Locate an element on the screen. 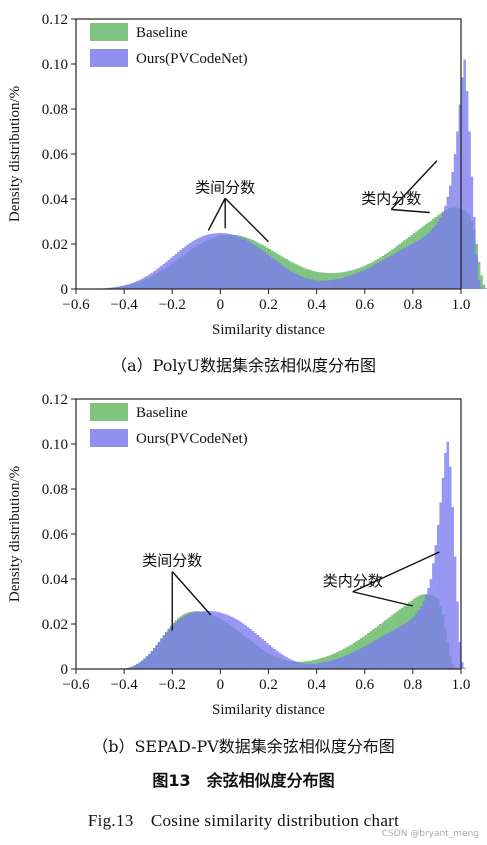 The width and height of the screenshot is (487, 845). annotation-label: 类内分数 is located at coordinates (391, 199).